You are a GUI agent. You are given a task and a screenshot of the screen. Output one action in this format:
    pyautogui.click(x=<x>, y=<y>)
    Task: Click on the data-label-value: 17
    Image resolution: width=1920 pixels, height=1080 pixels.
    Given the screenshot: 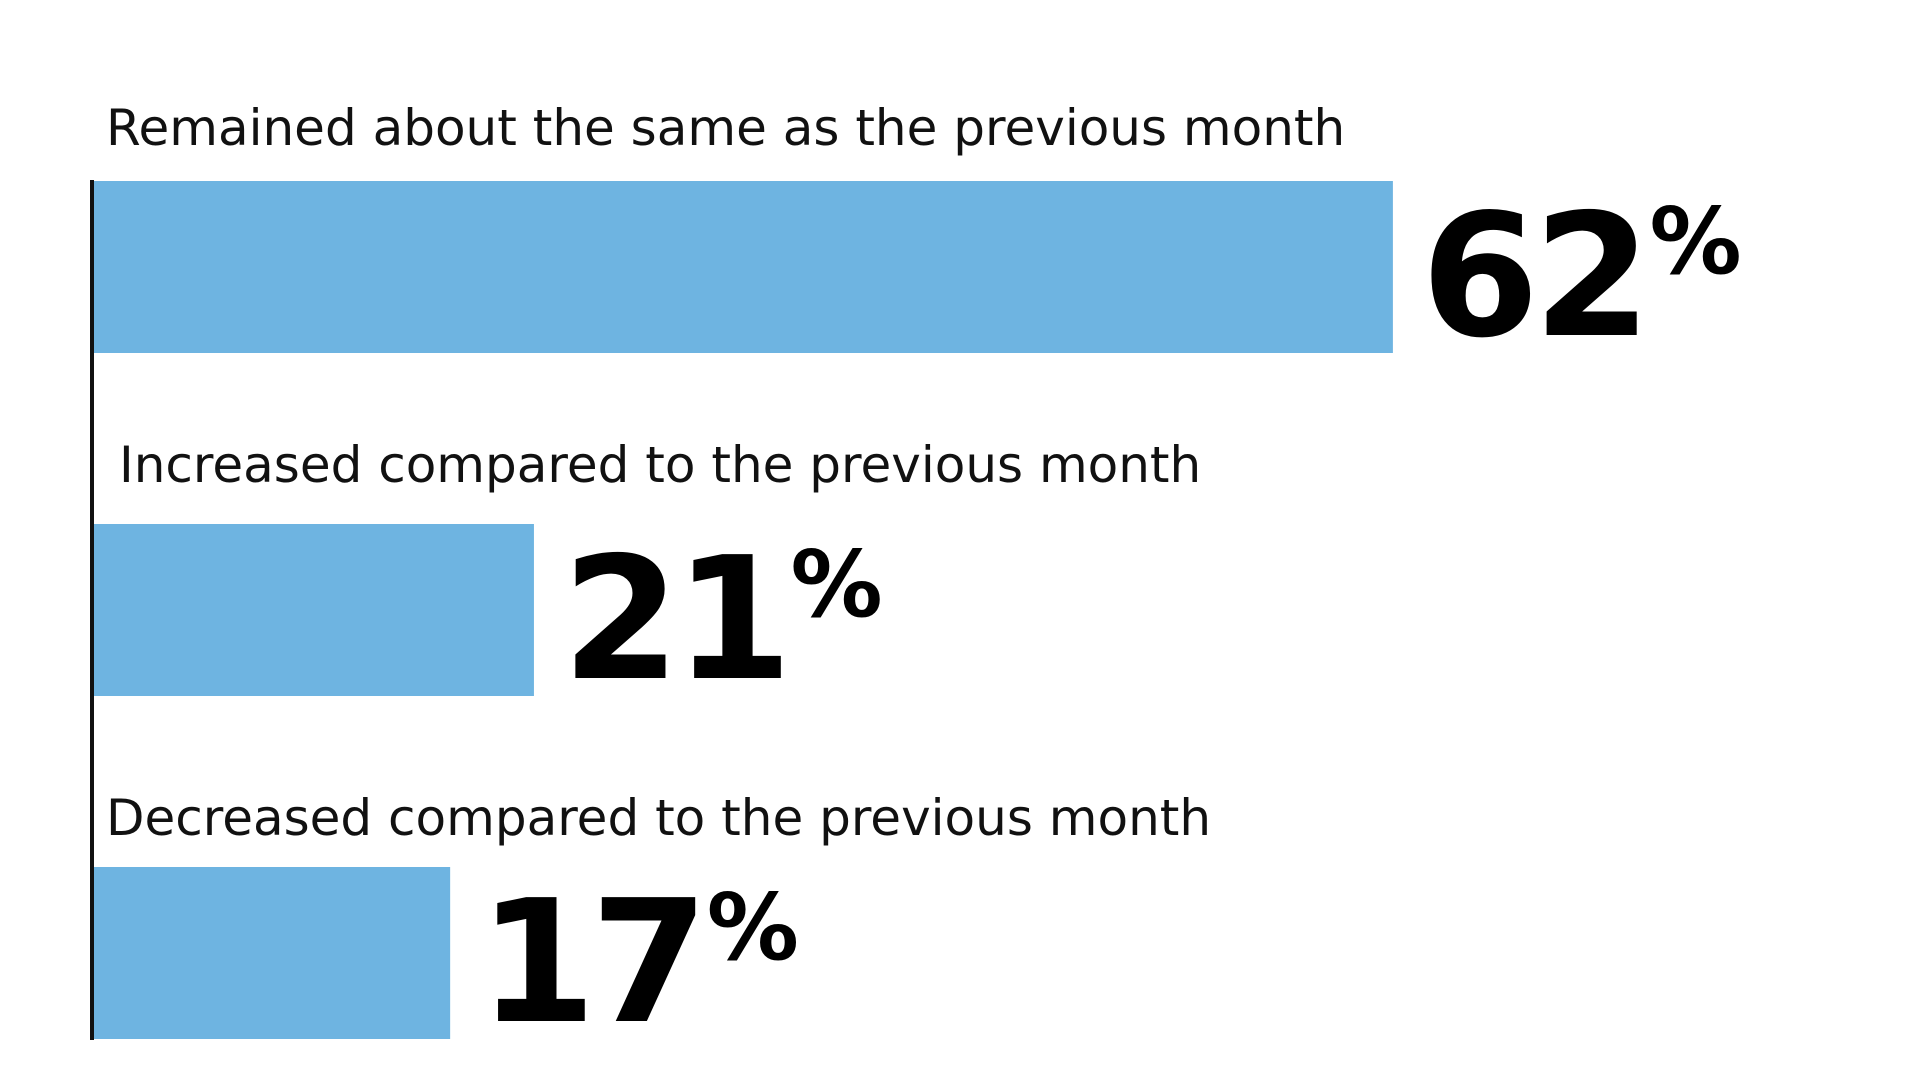 What is the action you would take?
    pyautogui.click(x=590, y=963)
    